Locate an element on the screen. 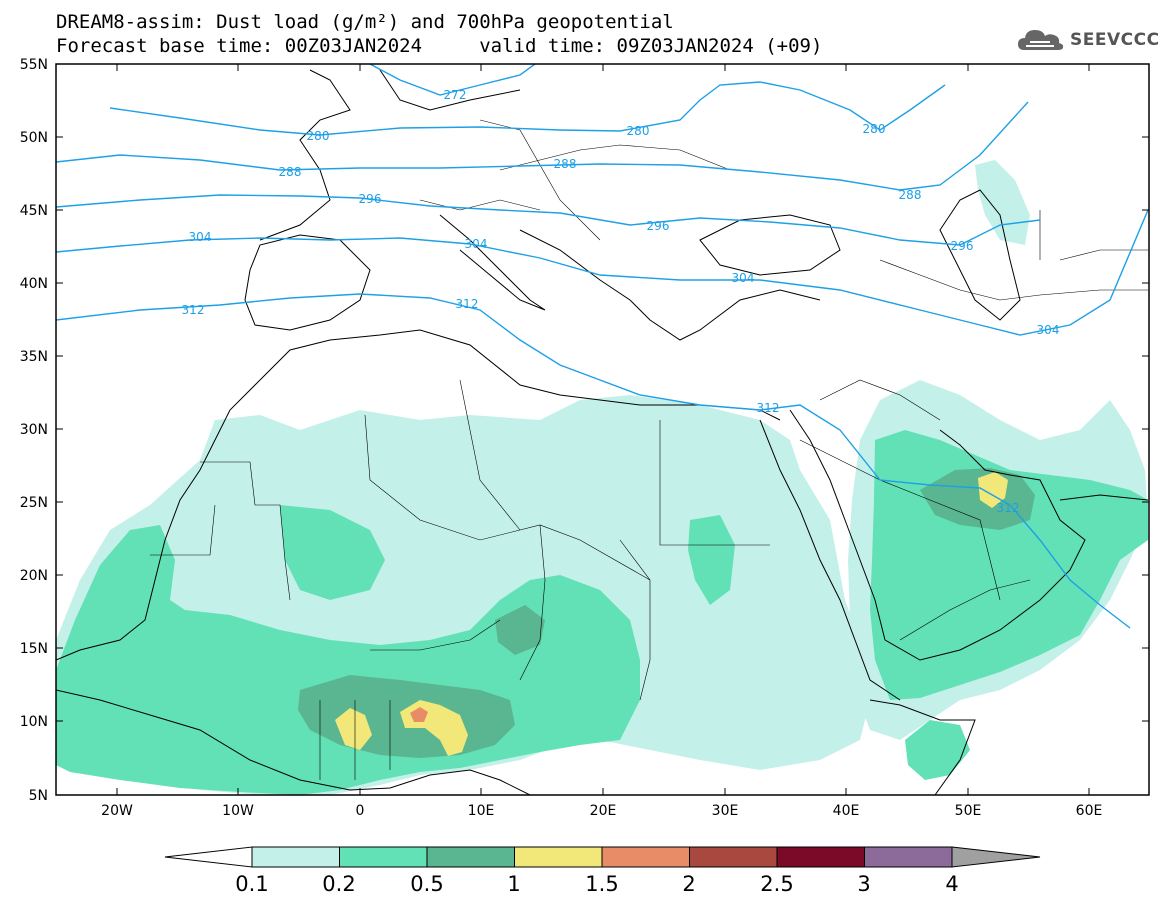 This screenshot has height=907, width=1165. colorbar is located at coordinates (602, 857).